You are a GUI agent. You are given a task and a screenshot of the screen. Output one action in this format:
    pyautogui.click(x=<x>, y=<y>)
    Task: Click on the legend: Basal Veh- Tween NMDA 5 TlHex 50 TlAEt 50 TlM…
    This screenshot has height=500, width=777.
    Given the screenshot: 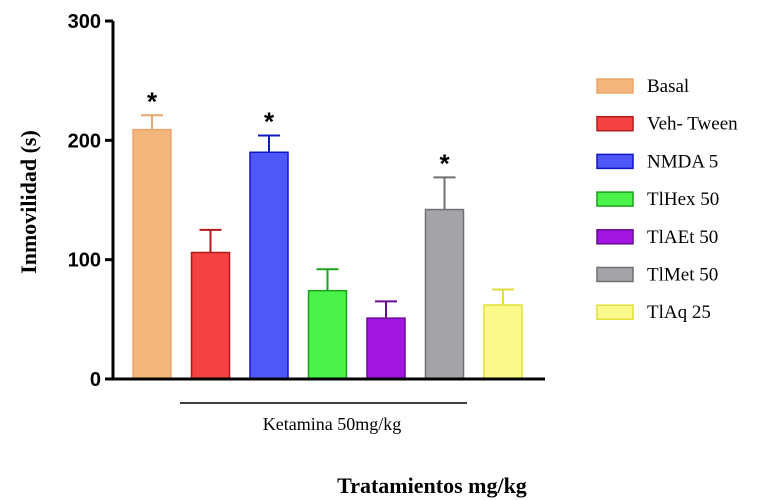 What is the action you would take?
    pyautogui.click(x=667, y=199)
    